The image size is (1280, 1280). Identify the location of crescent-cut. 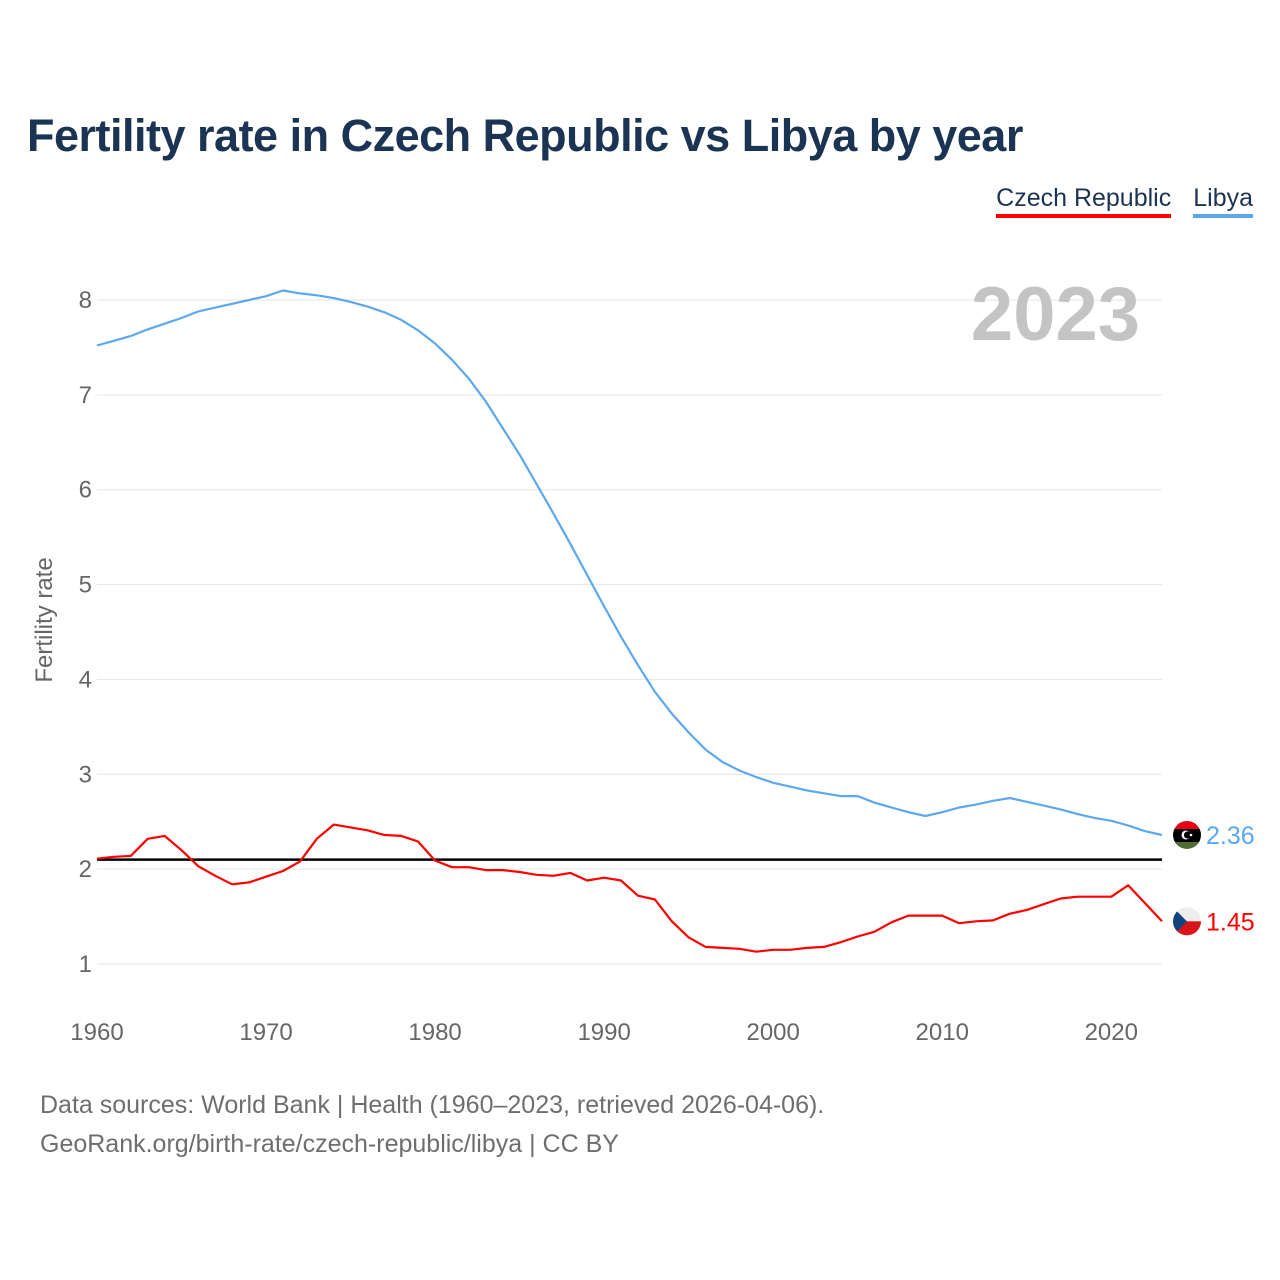
(1187, 835).